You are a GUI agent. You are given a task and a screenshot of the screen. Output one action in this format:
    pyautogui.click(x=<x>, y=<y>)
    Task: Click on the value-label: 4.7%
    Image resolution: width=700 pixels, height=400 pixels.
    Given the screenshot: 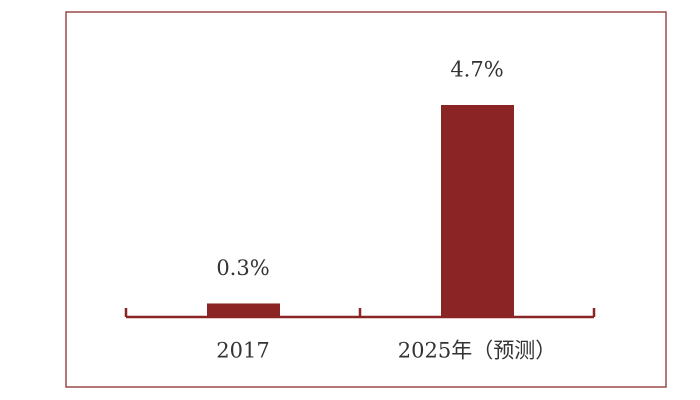 What is the action you would take?
    pyautogui.click(x=476, y=70)
    